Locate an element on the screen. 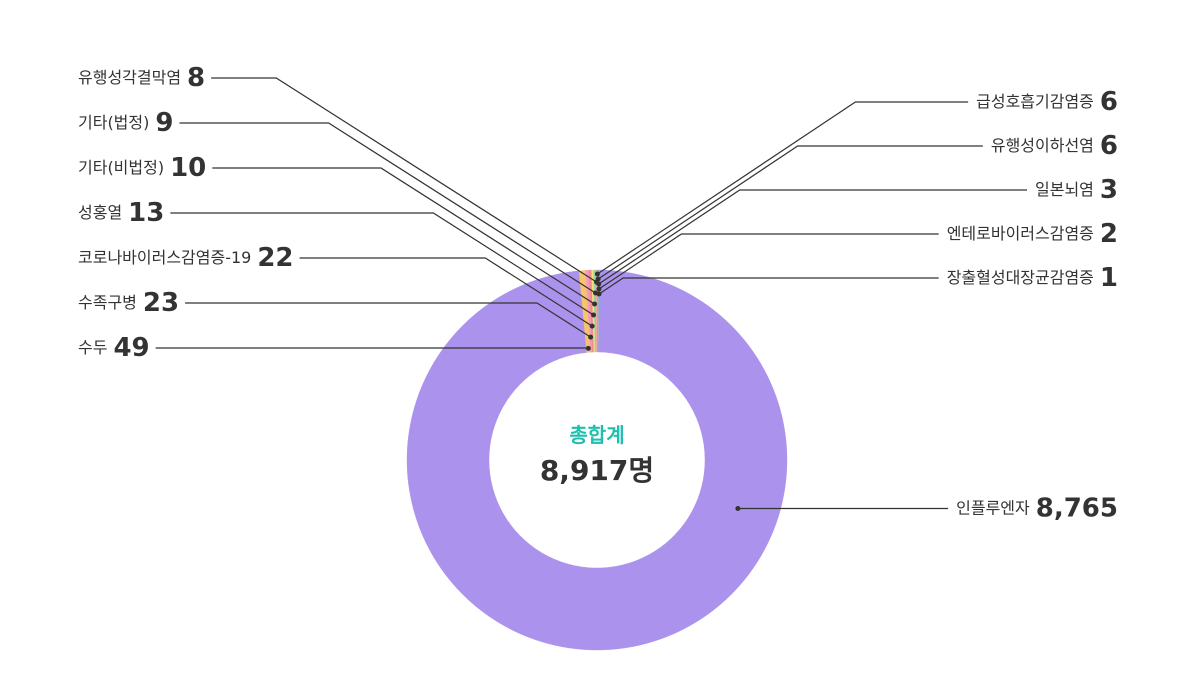  value-label: 13 is located at coordinates (146, 213).